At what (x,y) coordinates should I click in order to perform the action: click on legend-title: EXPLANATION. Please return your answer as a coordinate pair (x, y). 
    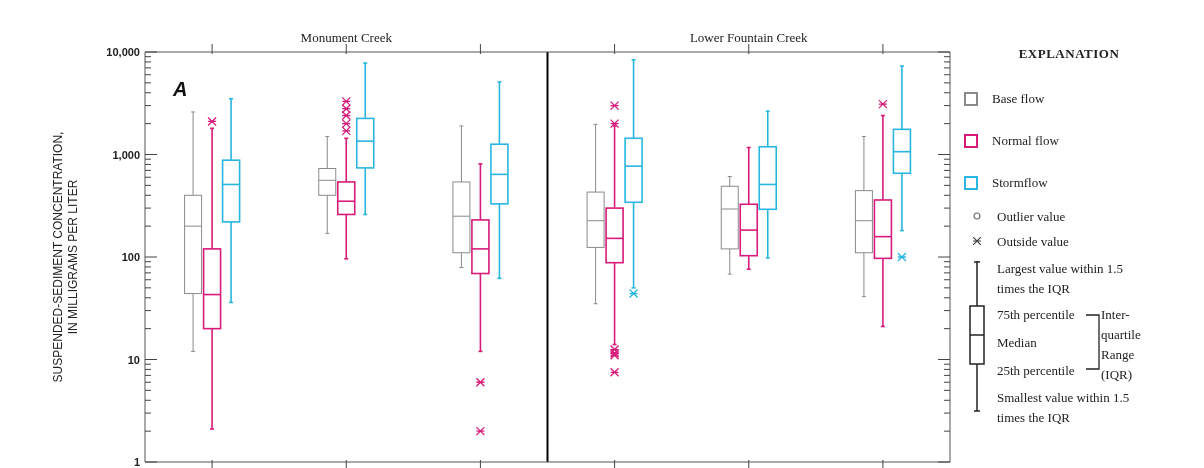
    Looking at the image, I should click on (1069, 54).